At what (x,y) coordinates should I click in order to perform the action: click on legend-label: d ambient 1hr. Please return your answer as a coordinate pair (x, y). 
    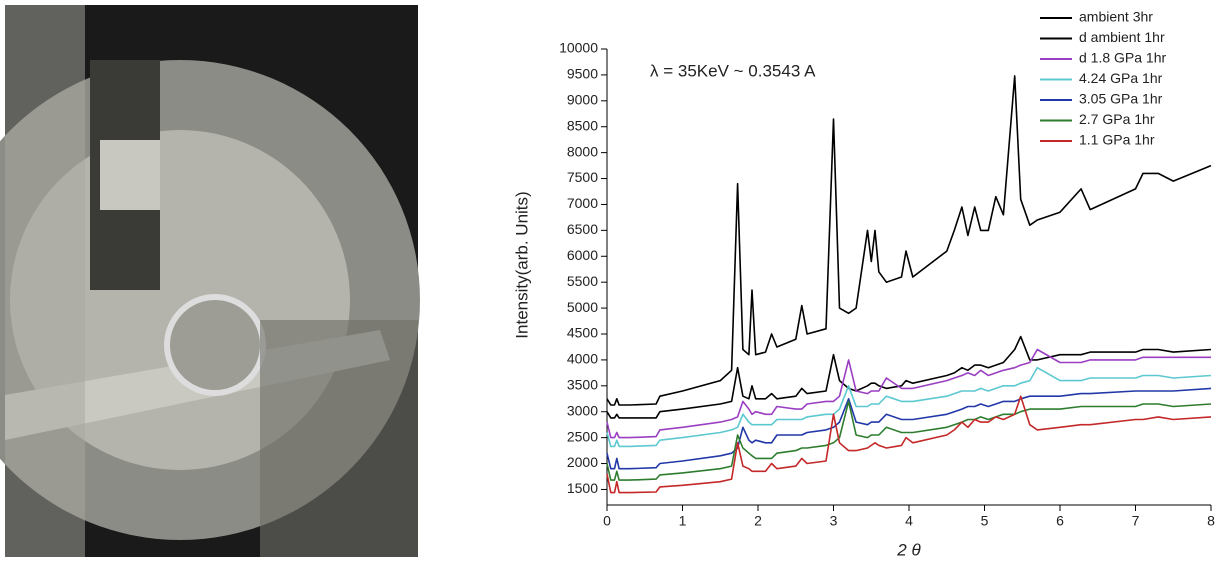
    Looking at the image, I should click on (1122, 37).